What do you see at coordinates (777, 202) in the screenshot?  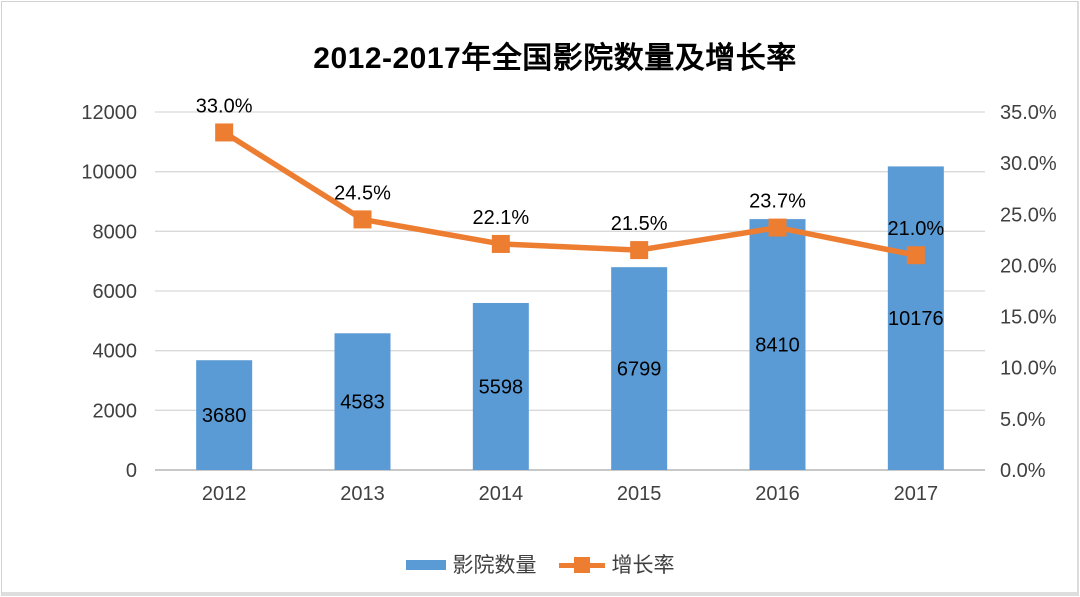 I see `line-value-label: 23.7%` at bounding box center [777, 202].